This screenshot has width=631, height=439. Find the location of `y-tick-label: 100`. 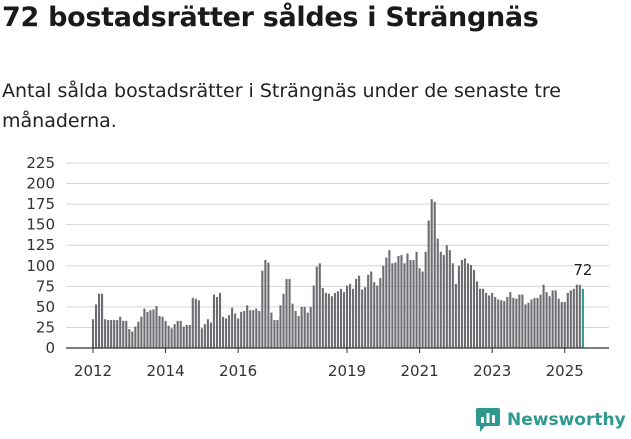

y-tick-label: 100 is located at coordinates (40, 266).